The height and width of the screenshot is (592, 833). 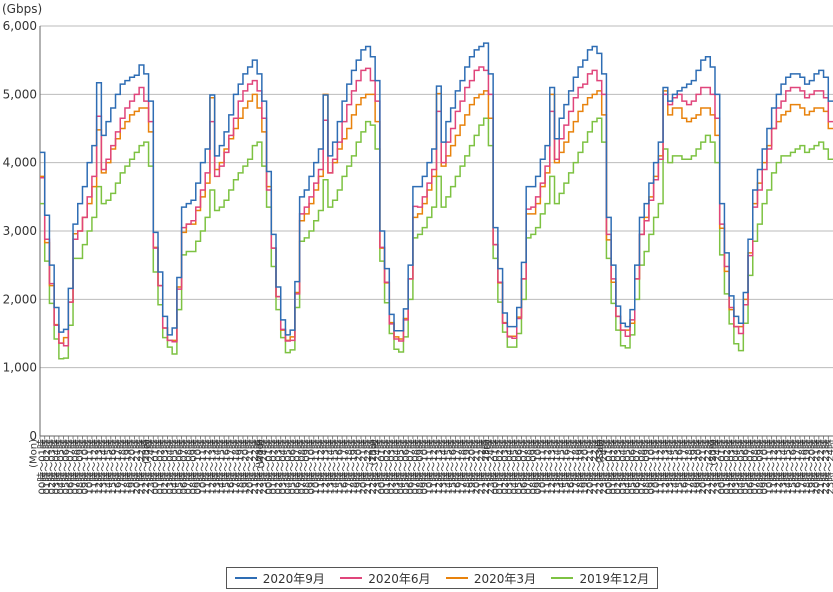 I want to click on legend-item-3: 2020年3月, so click(x=491, y=578).